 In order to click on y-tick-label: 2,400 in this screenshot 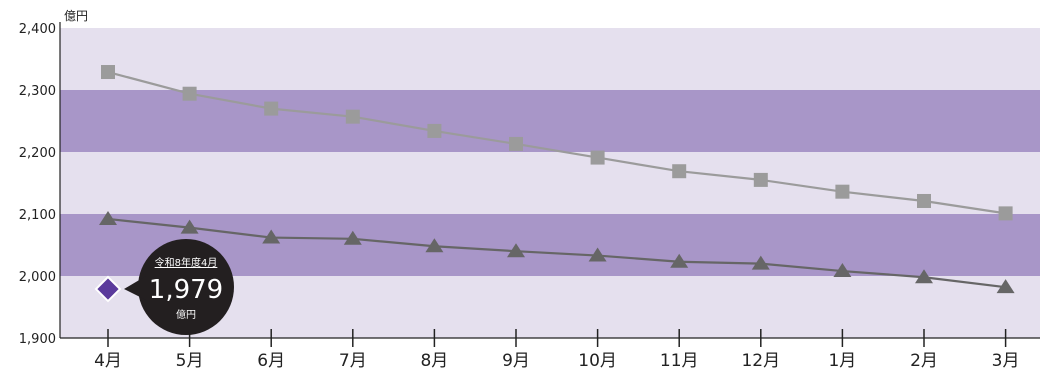, I will do `click(37, 29)`.